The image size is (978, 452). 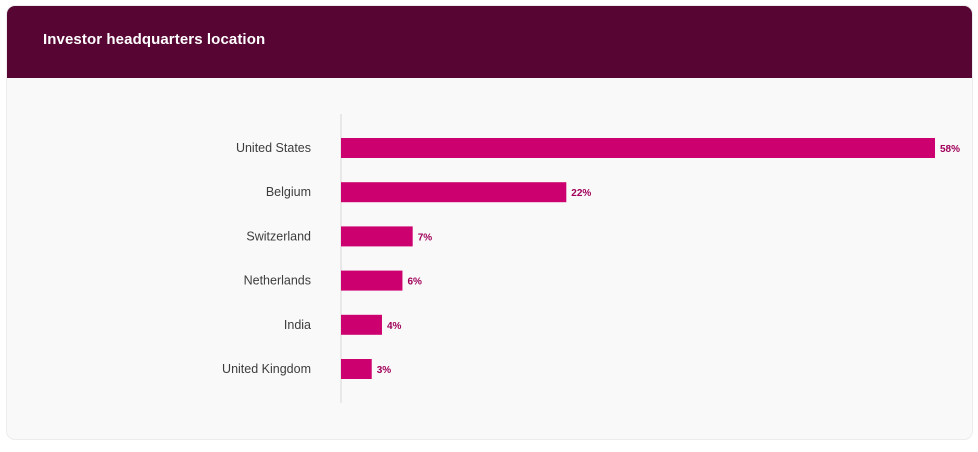 I want to click on category-label: United Kingdom, so click(x=266, y=369).